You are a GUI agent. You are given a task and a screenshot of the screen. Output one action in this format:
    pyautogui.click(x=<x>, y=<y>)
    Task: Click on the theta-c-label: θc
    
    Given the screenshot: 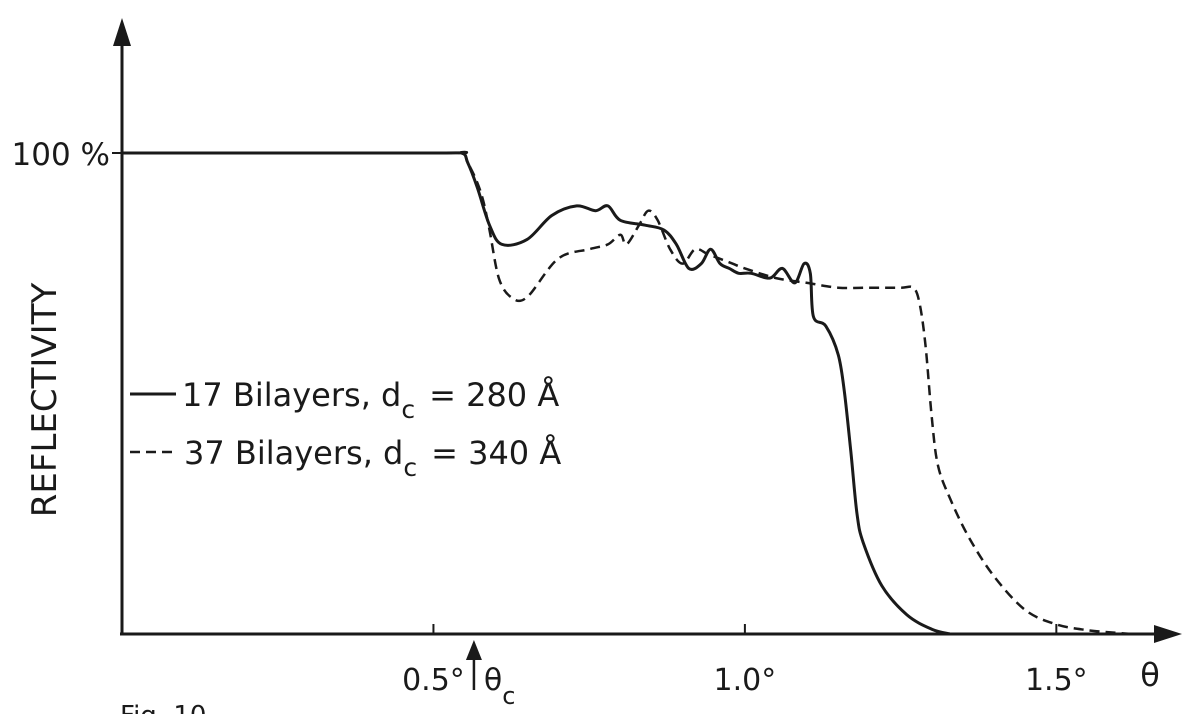 What is the action you would take?
    pyautogui.click(x=500, y=686)
    